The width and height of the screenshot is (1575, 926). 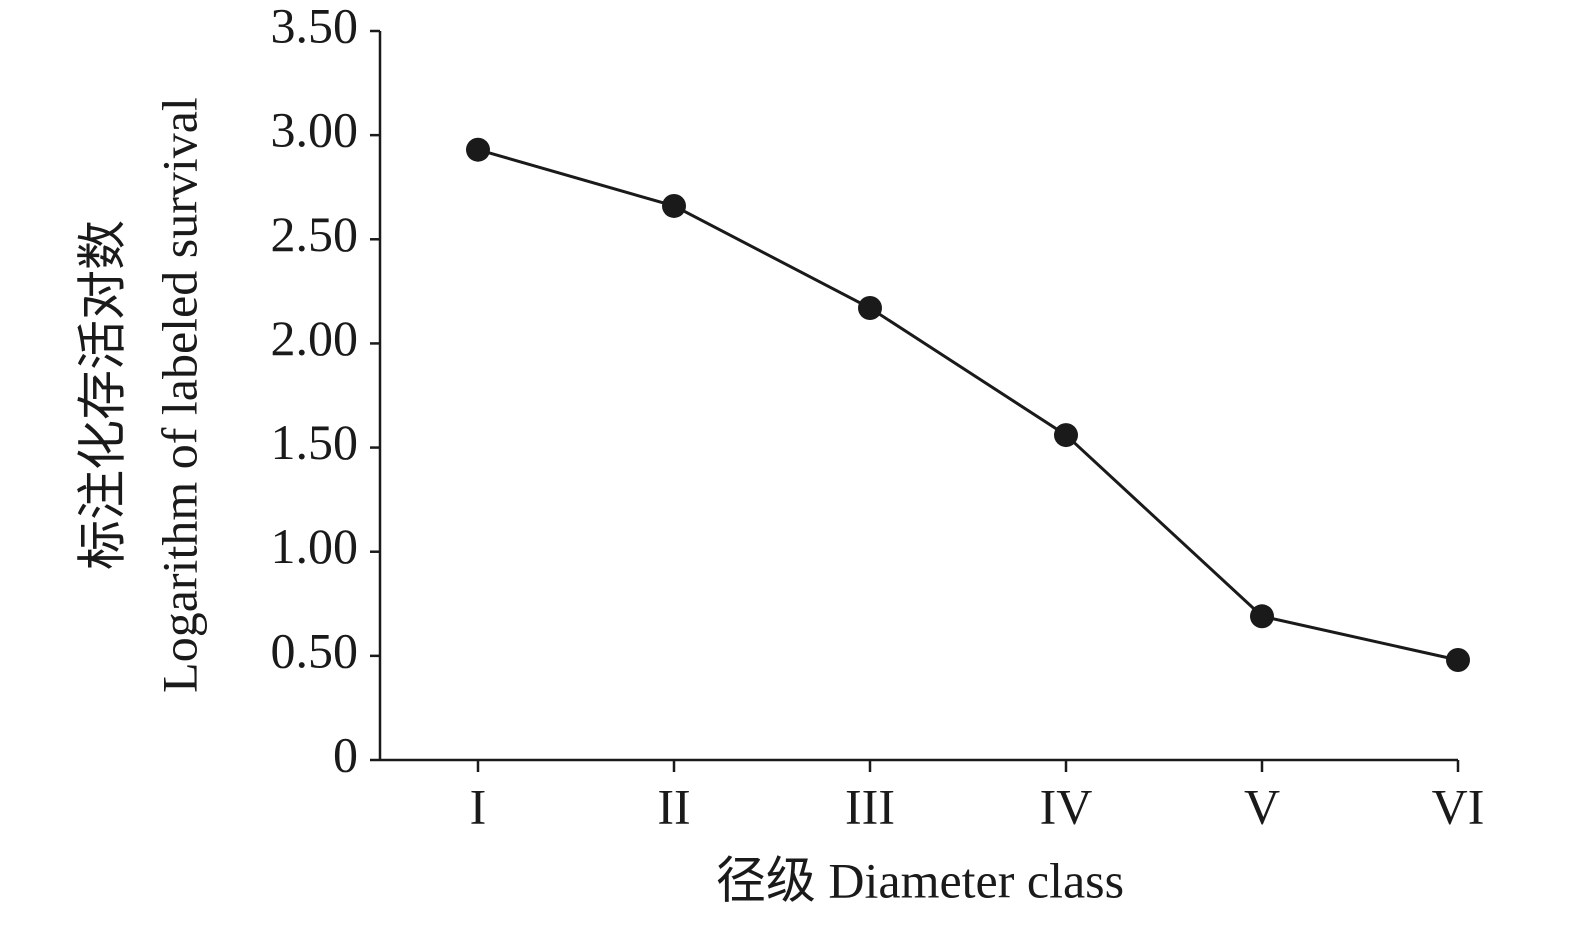 I want to click on x-axis-label: 径级 Diameter class, so click(x=920, y=880).